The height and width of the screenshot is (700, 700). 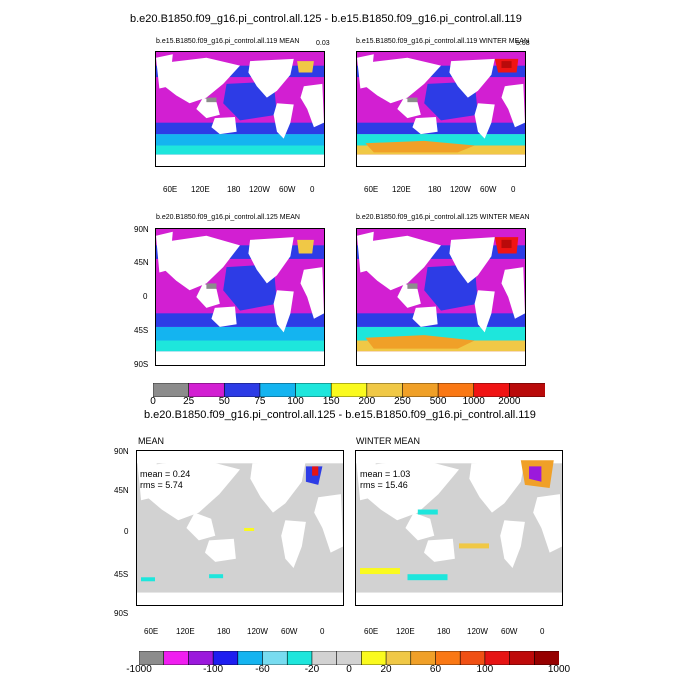 I want to click on lon-tick-p1-3: 120W, so click(x=259, y=189).